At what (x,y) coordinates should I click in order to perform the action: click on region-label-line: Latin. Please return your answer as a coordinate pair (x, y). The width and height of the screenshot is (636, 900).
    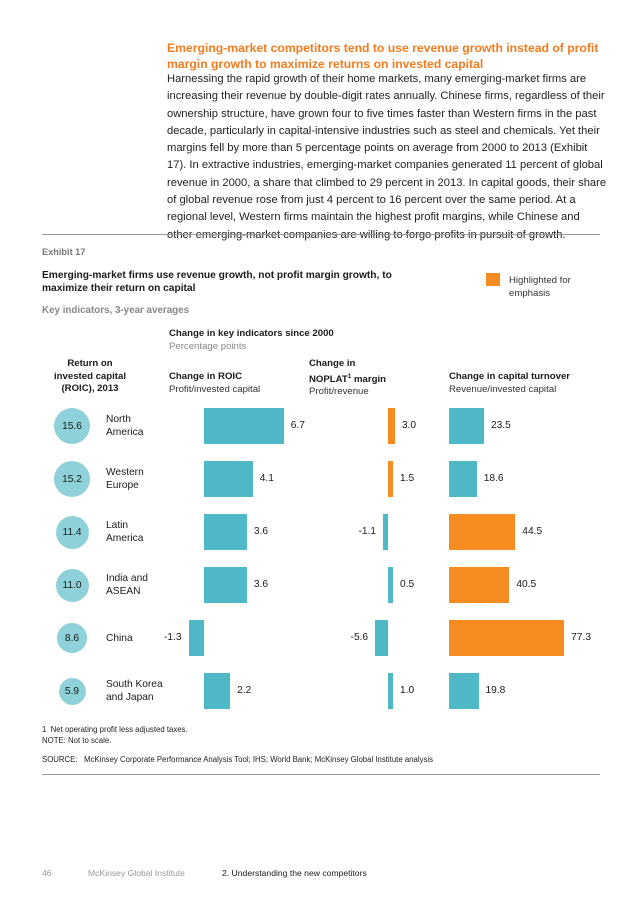
    Looking at the image, I should click on (117, 525).